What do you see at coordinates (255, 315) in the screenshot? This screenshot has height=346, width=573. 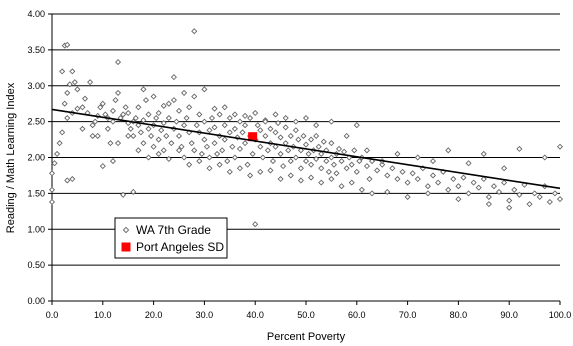 I see `x-tick-label: 40.0` at bounding box center [255, 315].